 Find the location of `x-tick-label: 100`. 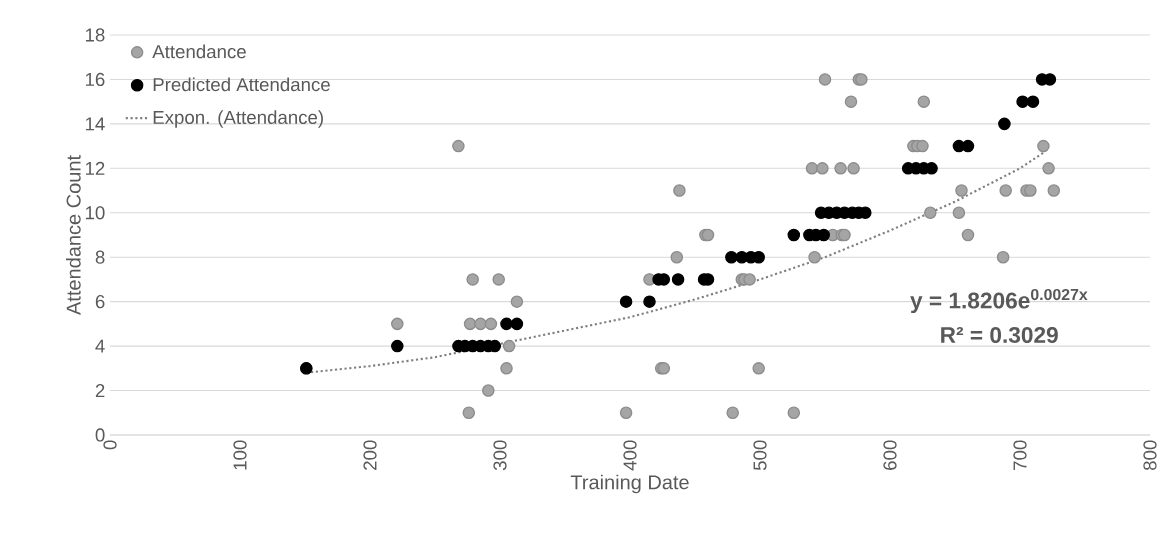

x-tick-label: 100 is located at coordinates (240, 455).